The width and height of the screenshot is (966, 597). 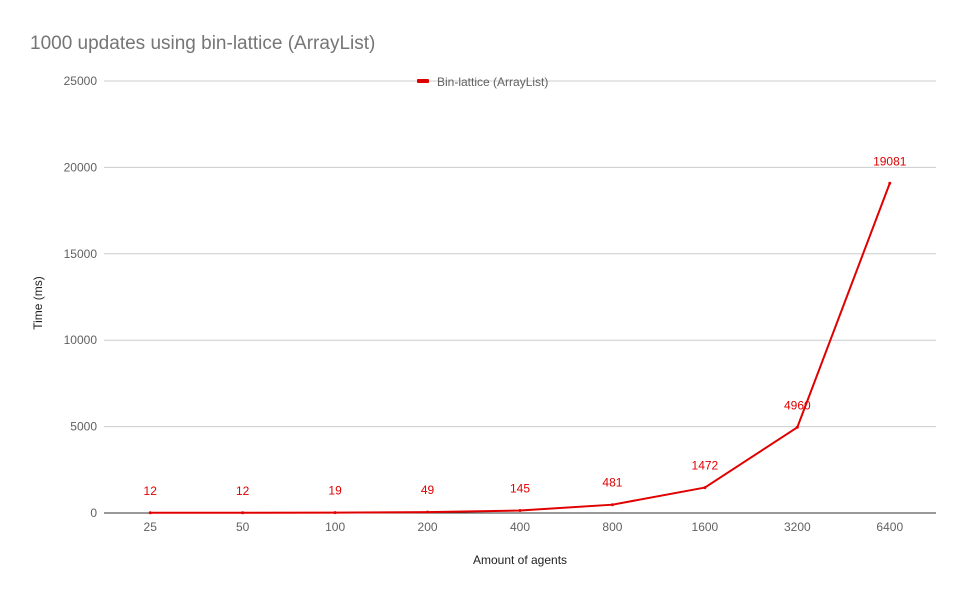 I want to click on data-label: 49, so click(x=428, y=490).